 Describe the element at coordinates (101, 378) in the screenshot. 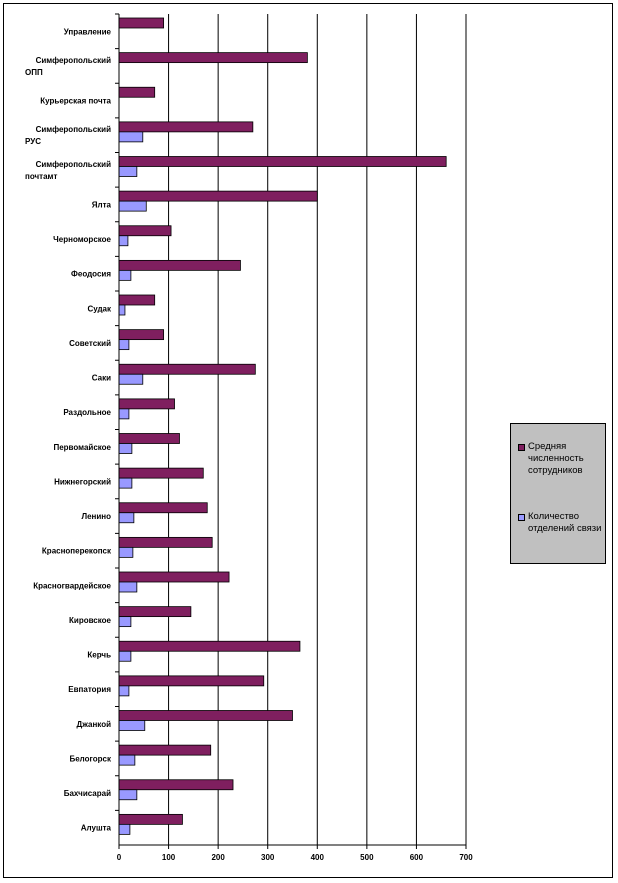

I see `category-label: Саки` at that location.